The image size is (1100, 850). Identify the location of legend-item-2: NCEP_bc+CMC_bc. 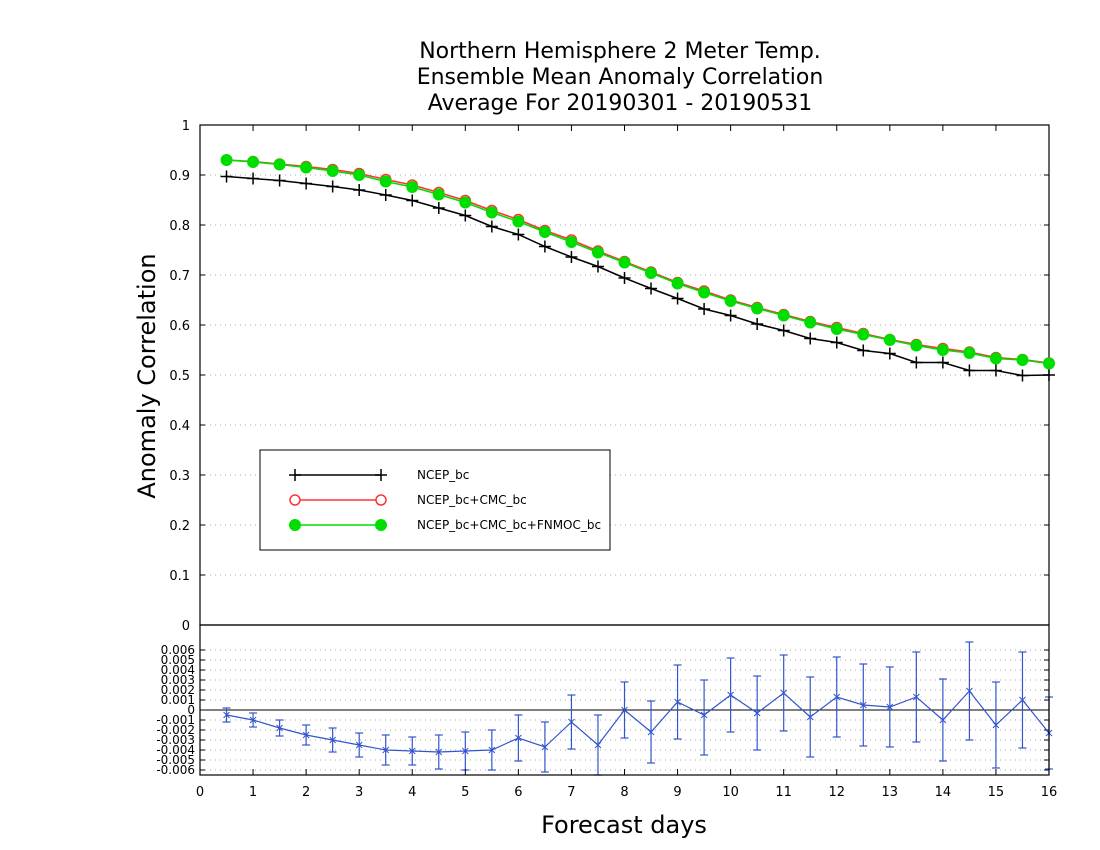
(408, 500).